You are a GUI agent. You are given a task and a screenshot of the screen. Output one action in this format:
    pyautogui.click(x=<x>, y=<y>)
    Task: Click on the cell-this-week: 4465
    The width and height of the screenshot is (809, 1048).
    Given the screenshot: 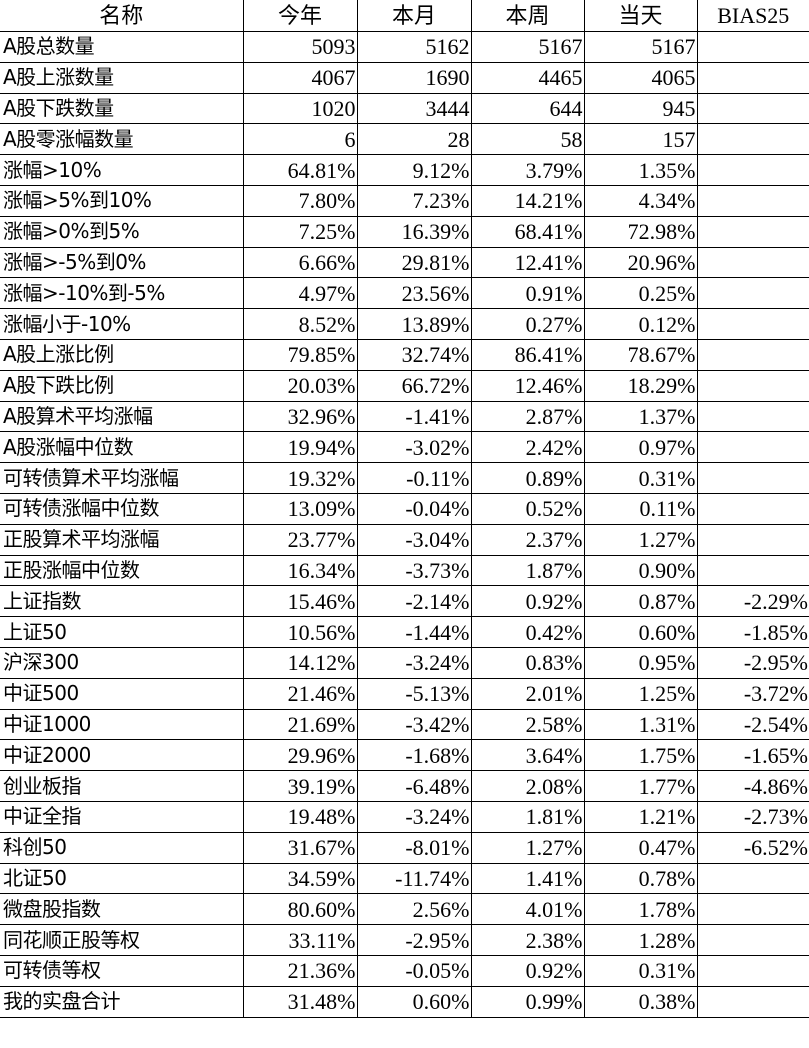 What is the action you would take?
    pyautogui.click(x=527, y=77)
    